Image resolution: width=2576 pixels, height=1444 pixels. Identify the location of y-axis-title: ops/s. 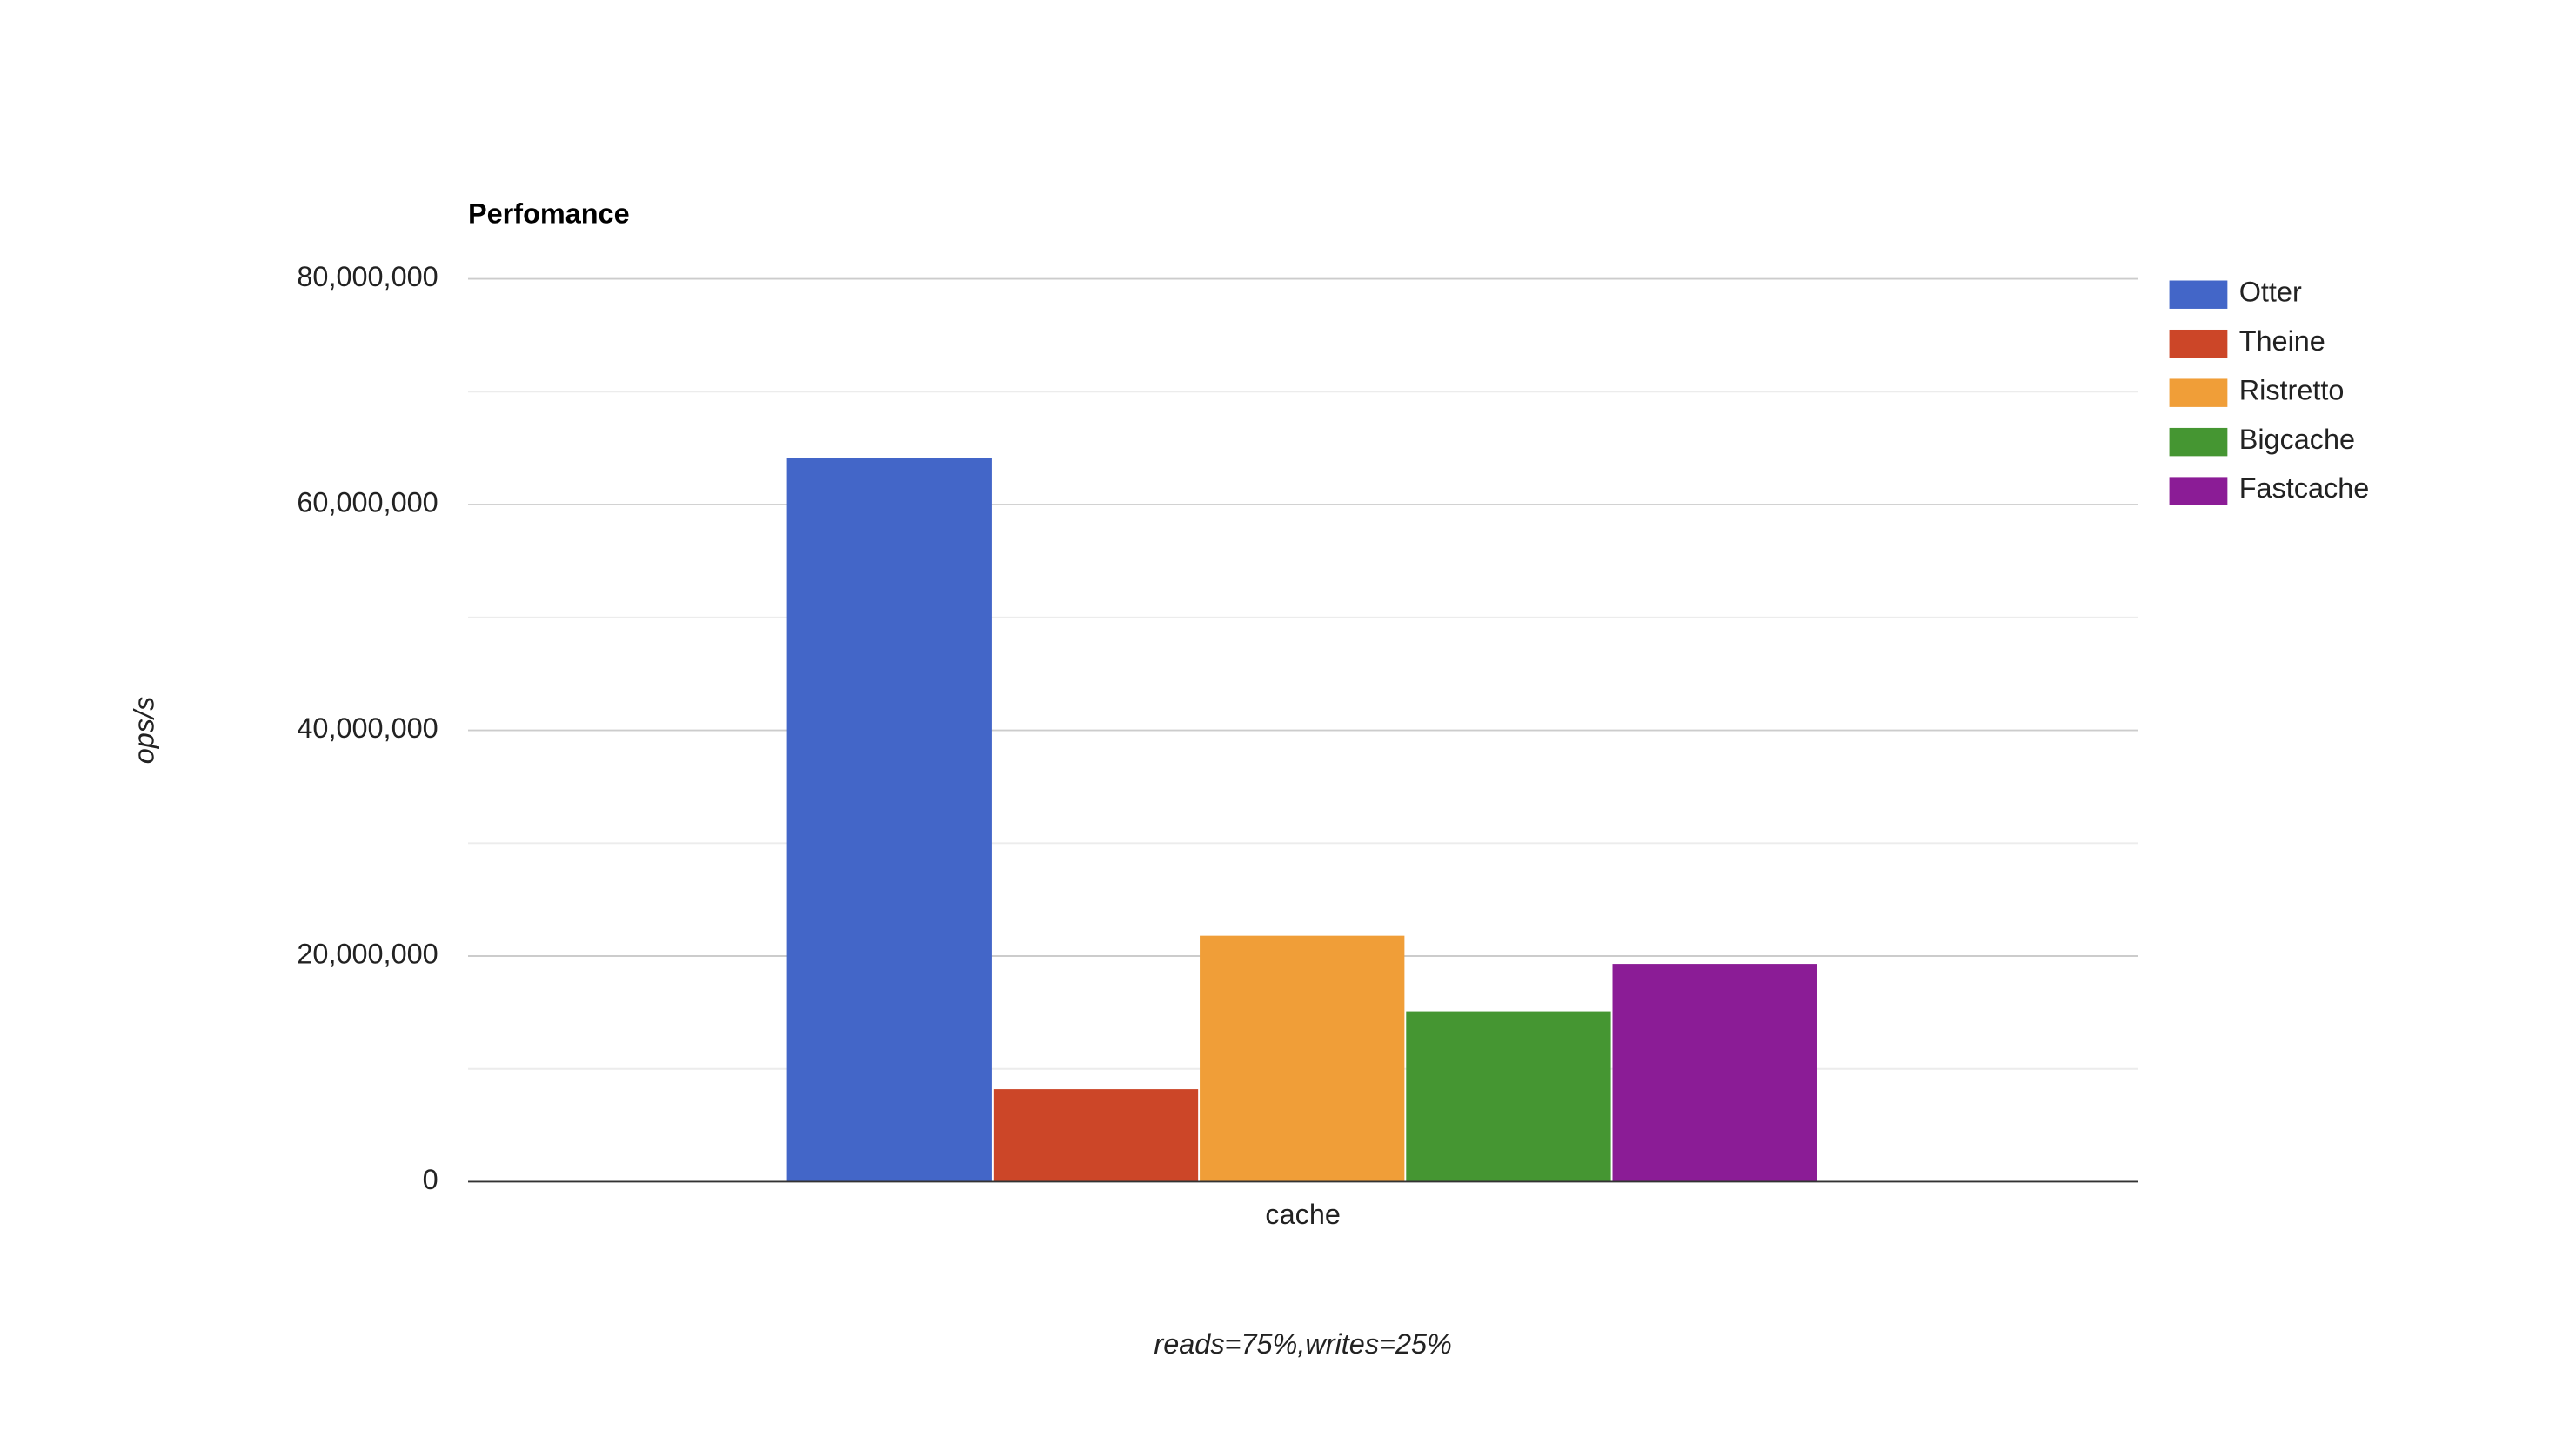
(143, 731).